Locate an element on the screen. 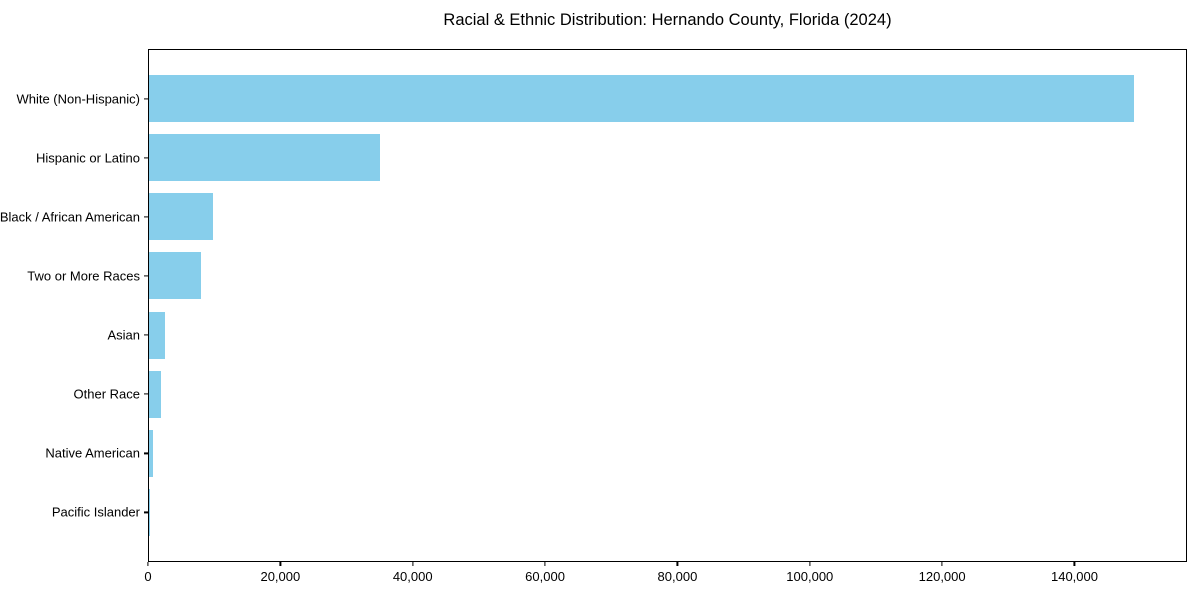  bar-black-african-american is located at coordinates (181, 217).